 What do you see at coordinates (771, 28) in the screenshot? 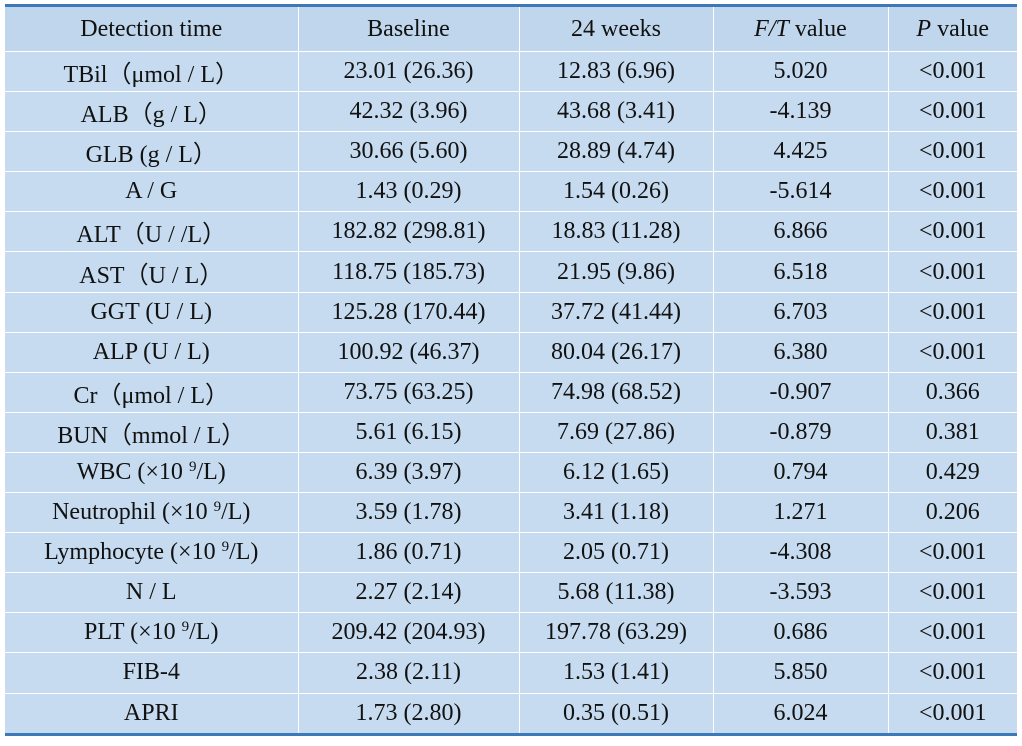
I see `header-cell-italic: F/T` at bounding box center [771, 28].